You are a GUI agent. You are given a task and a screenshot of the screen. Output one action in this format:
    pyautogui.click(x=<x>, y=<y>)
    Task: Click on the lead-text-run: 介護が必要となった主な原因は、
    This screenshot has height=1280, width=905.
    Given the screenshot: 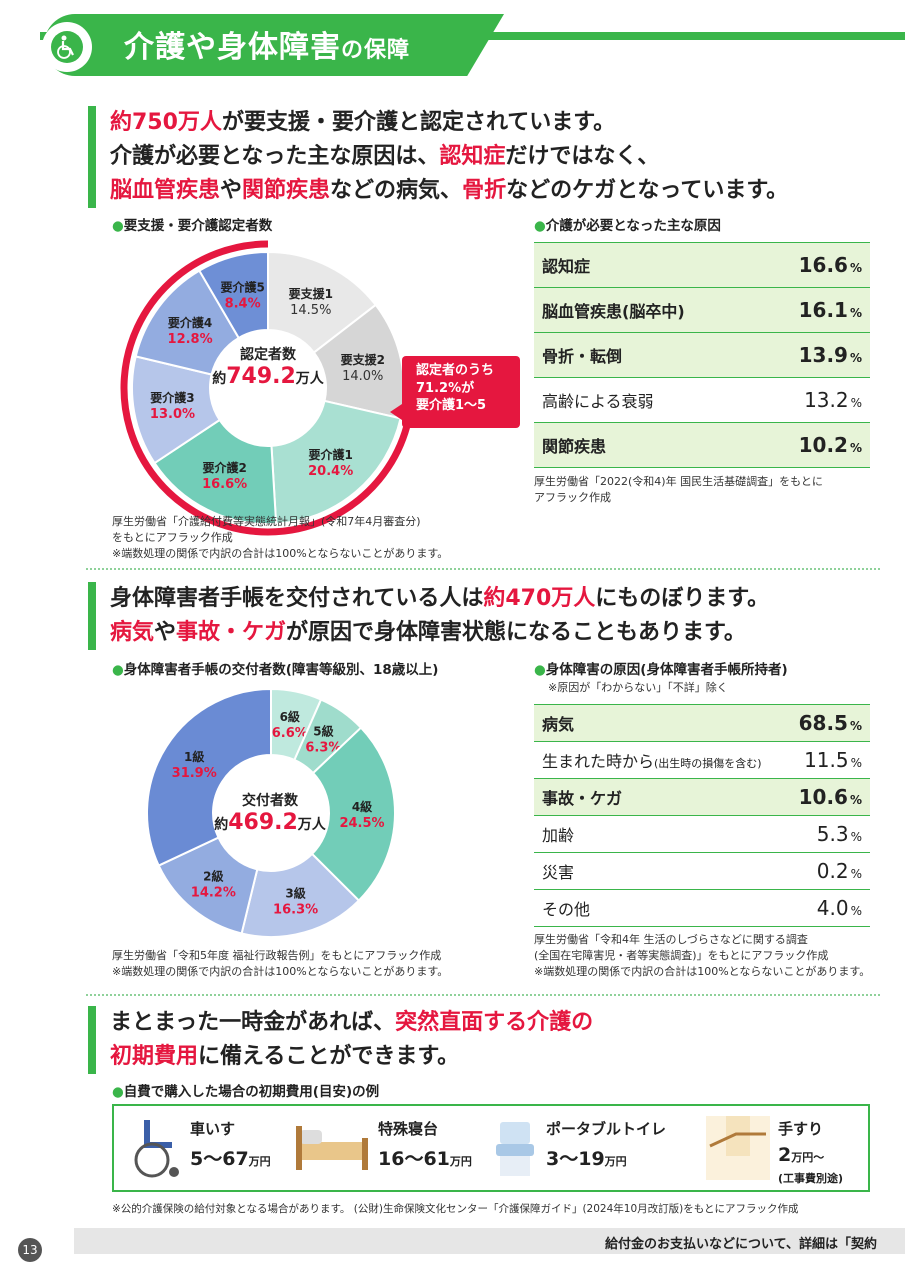 What is the action you would take?
    pyautogui.click(x=275, y=157)
    